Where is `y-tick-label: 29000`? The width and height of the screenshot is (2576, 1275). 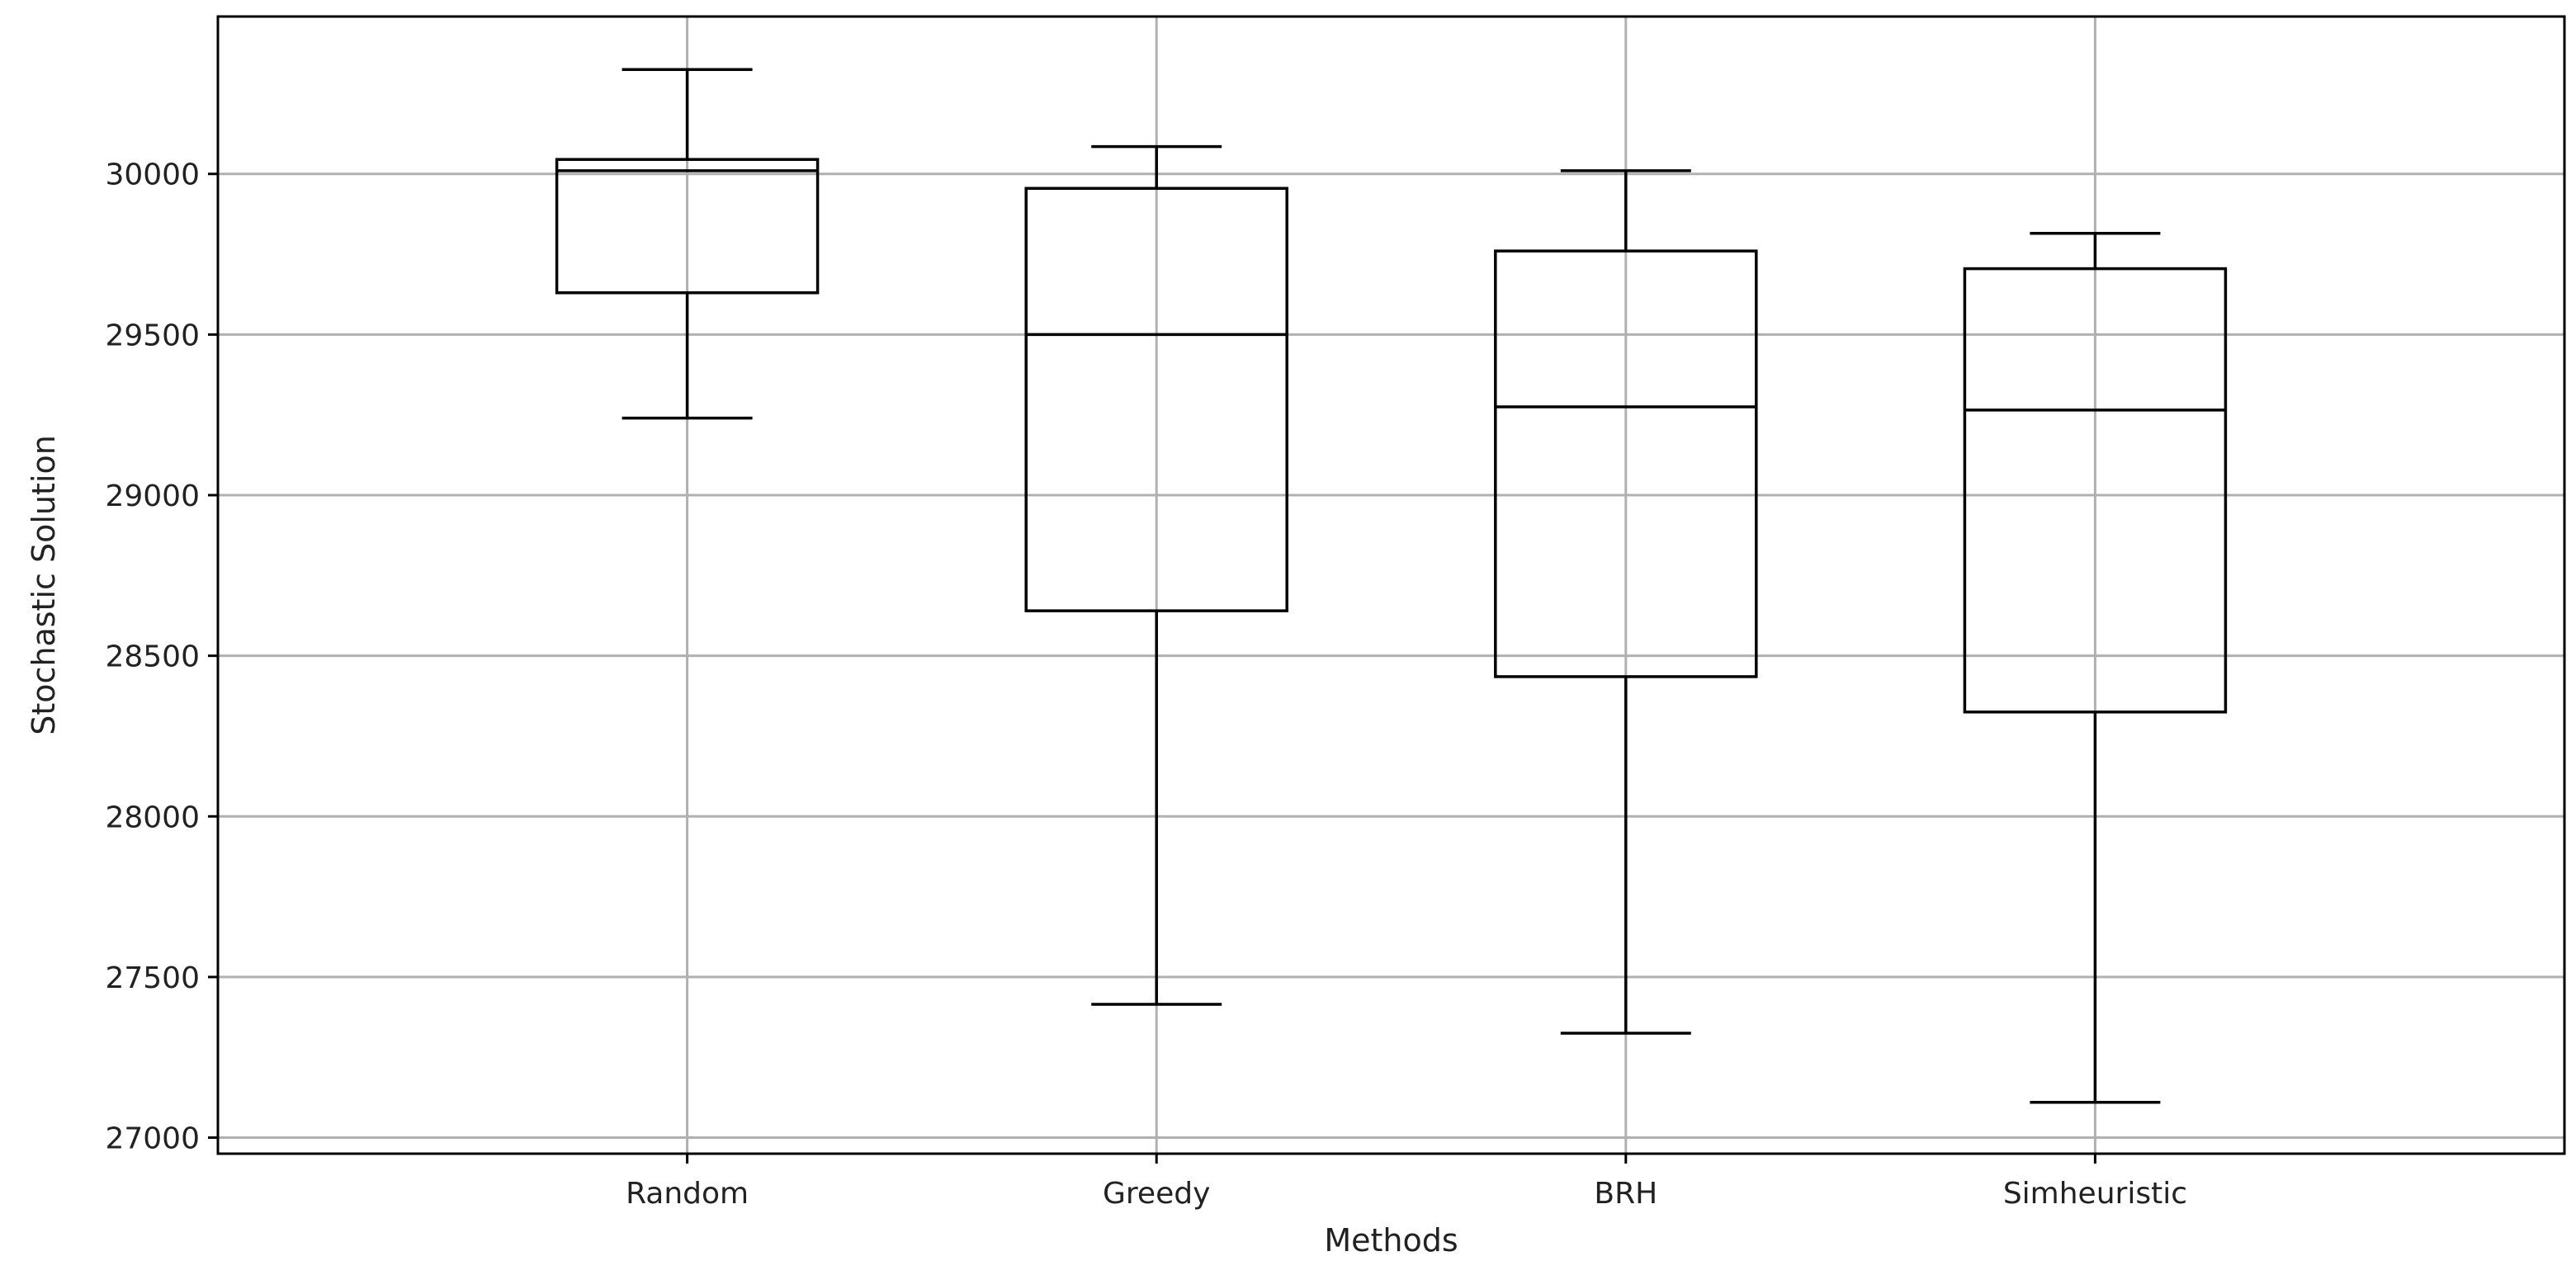
y-tick-label: 29000 is located at coordinates (152, 496).